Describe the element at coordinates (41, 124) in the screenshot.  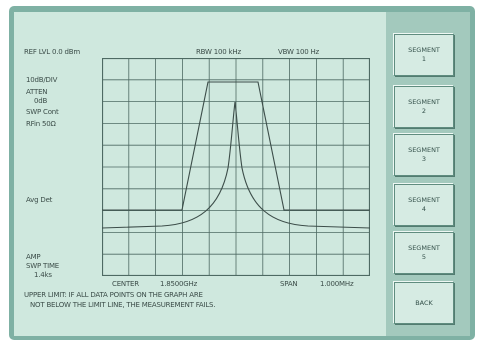
I see `rf-input-readout: RFin 50Ω` at that location.